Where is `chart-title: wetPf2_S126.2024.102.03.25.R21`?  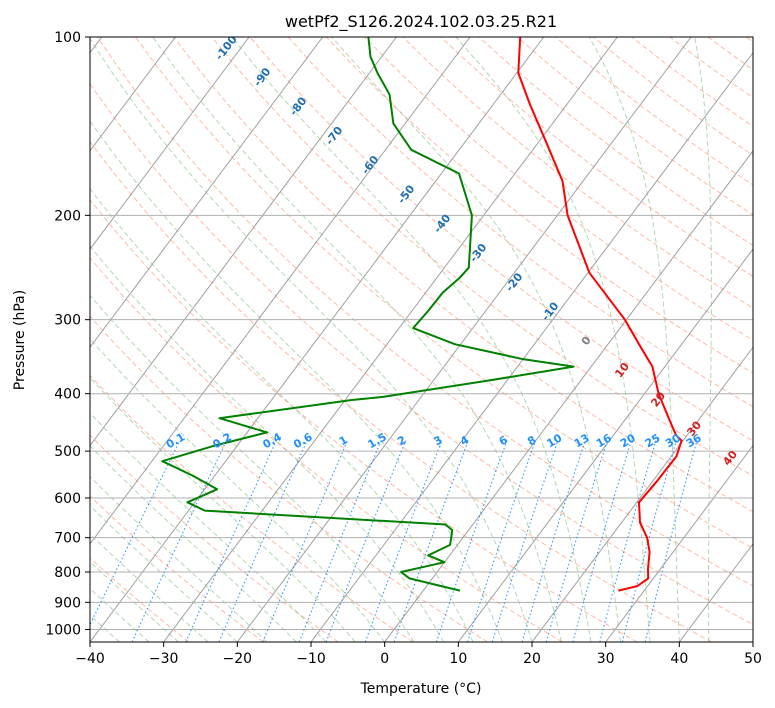
chart-title: wetPf2_S126.2024.102.03.25.R21 is located at coordinates (421, 22).